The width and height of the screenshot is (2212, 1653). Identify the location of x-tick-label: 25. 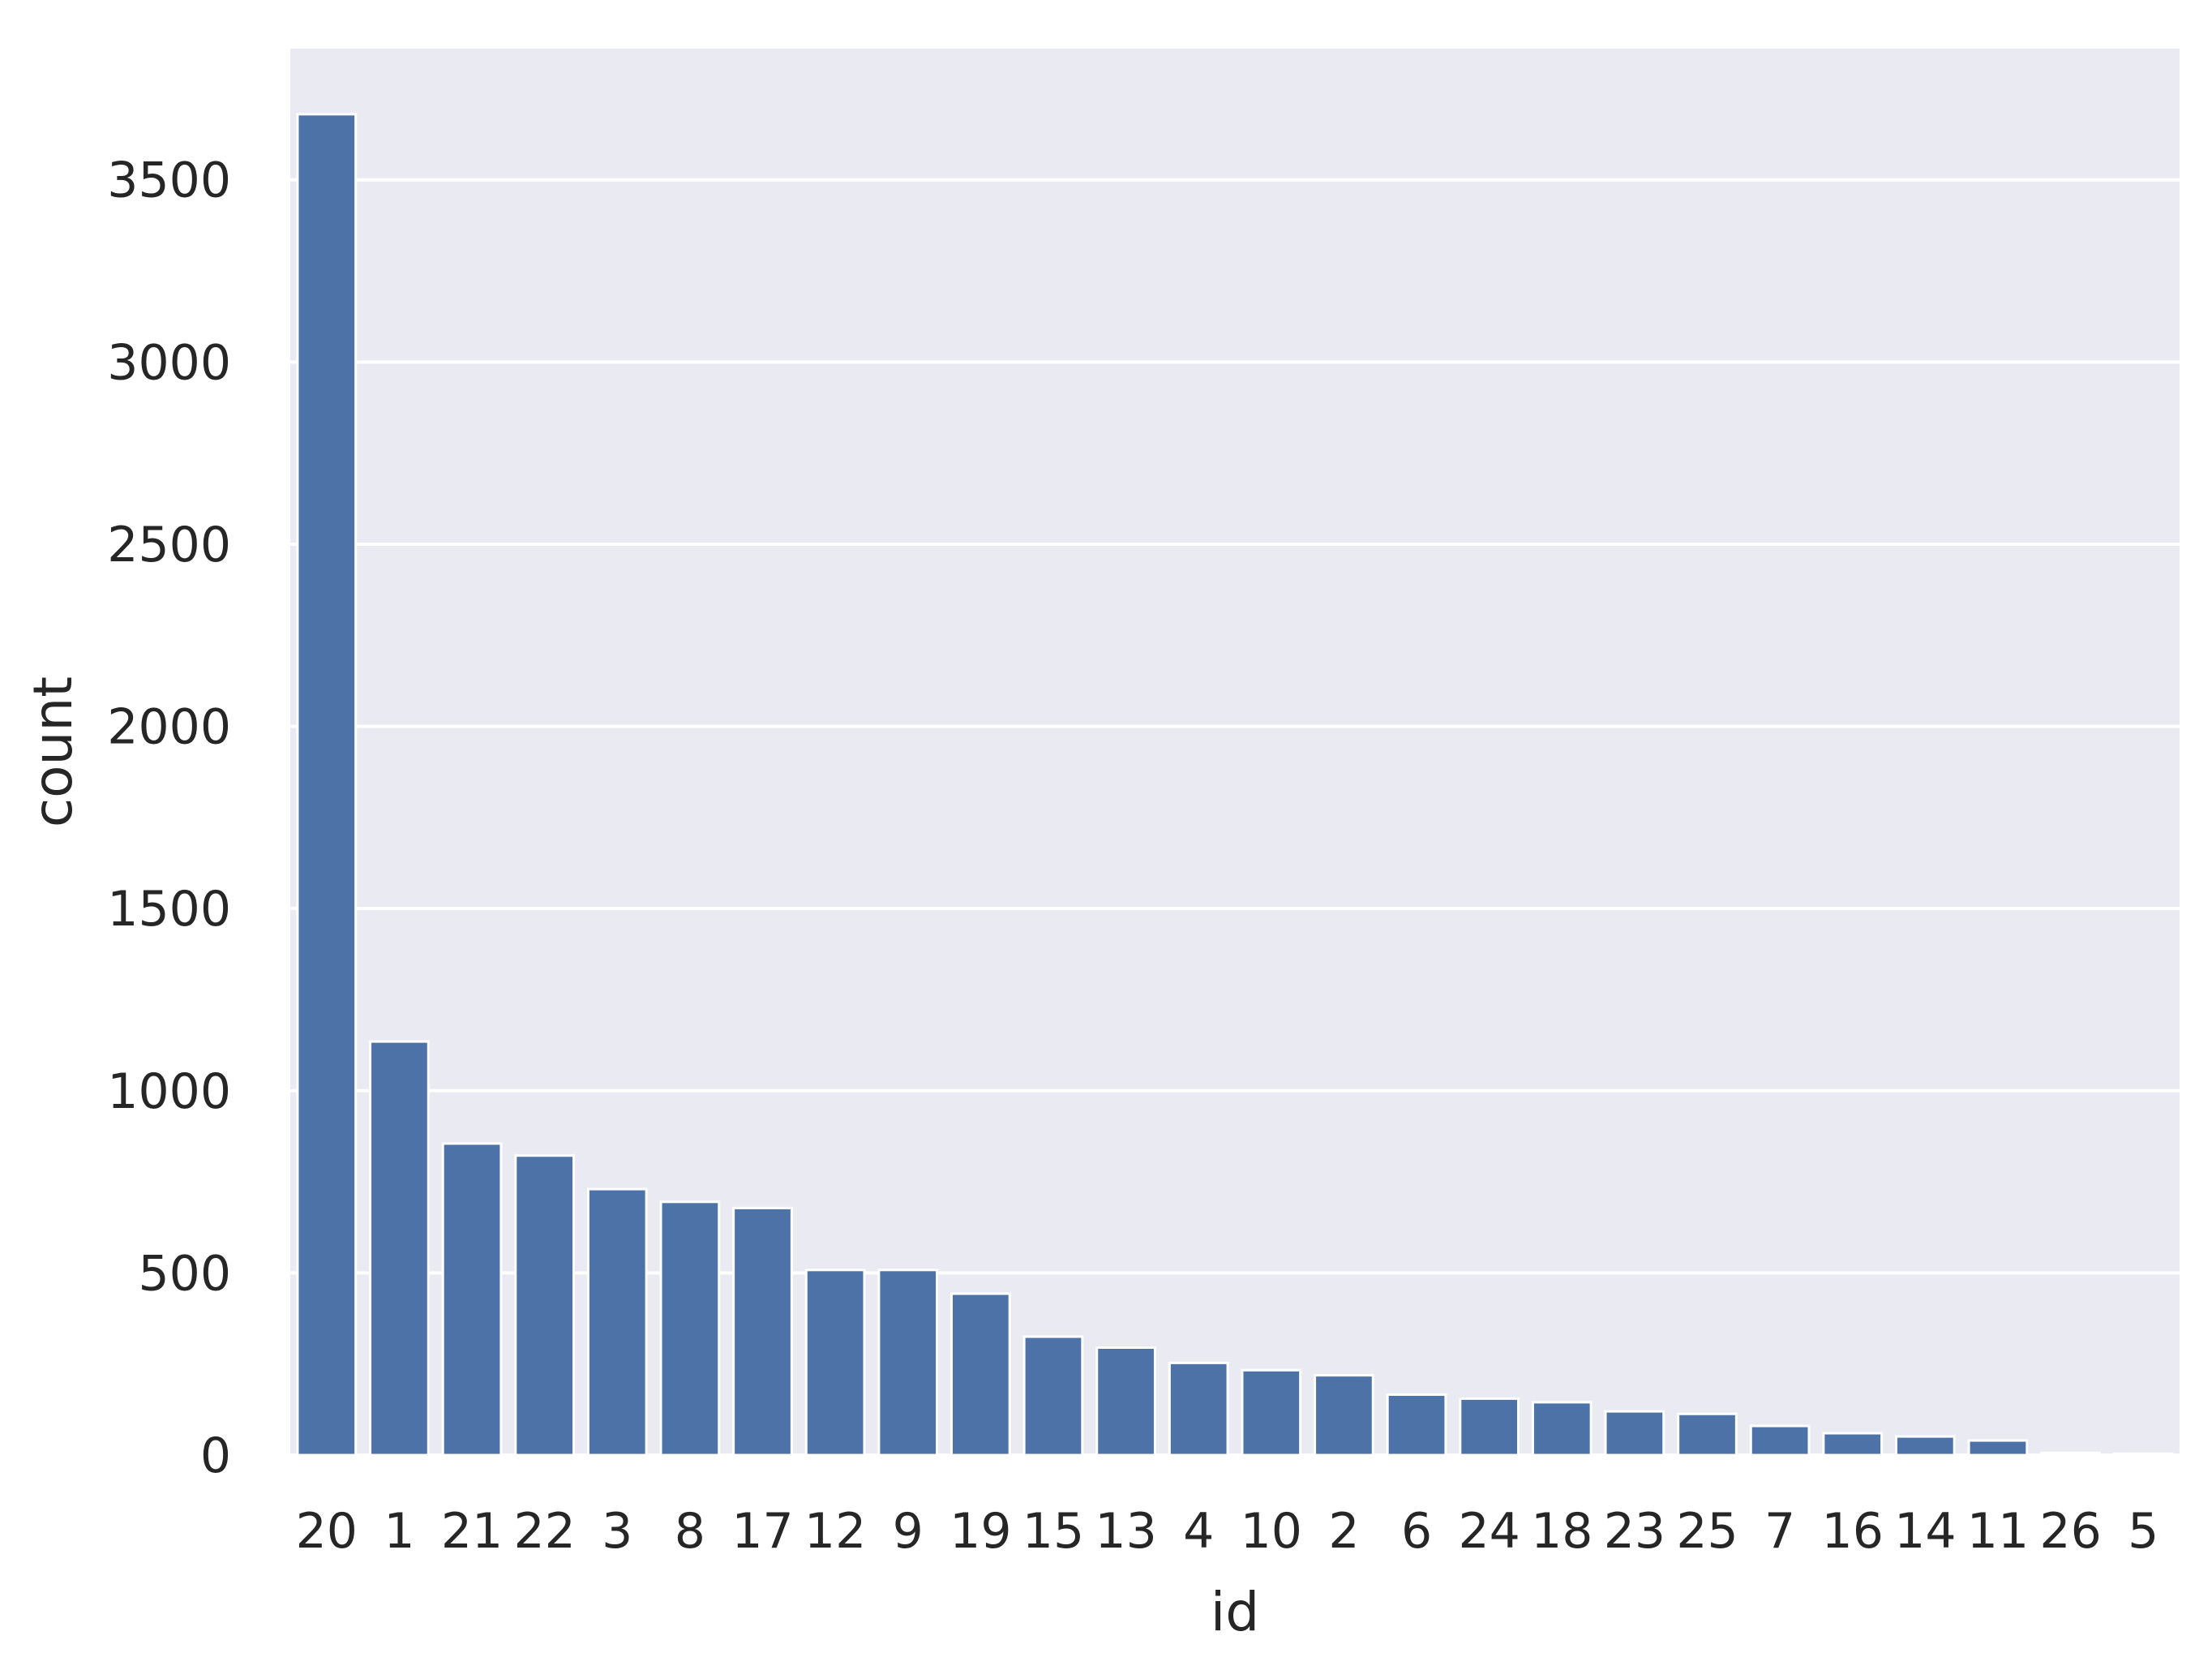
(1707, 1531).